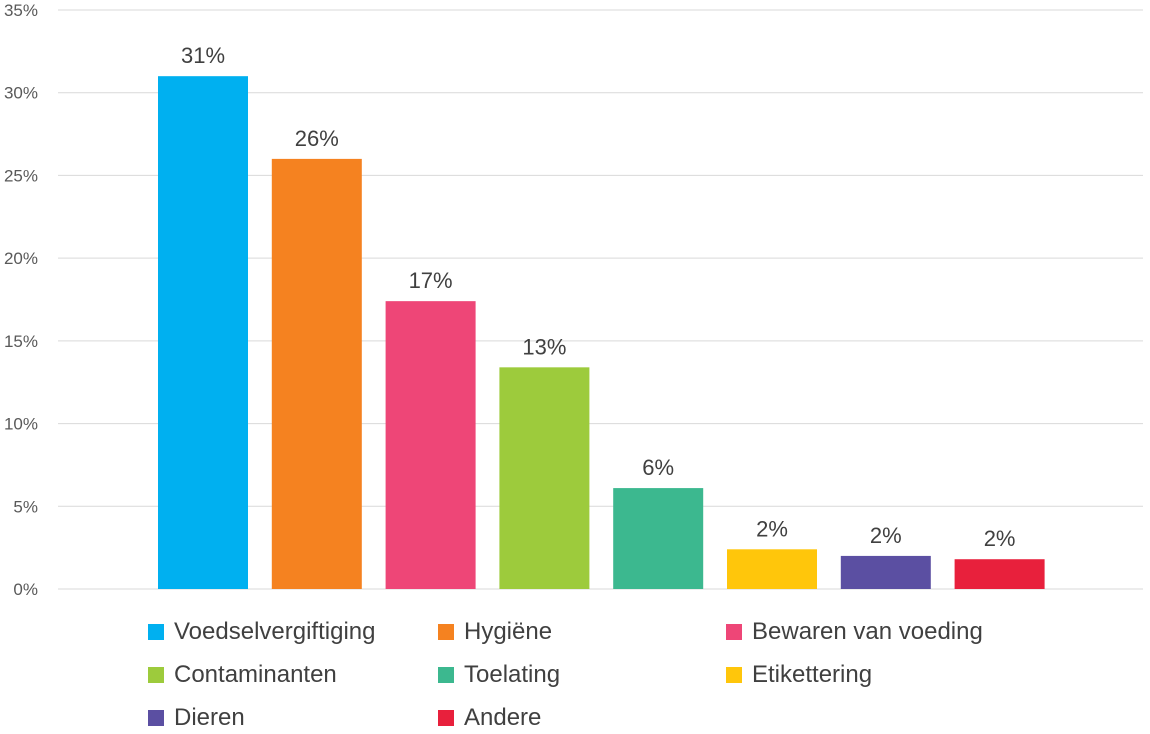 This screenshot has width=1150, height=734. I want to click on legend-item: Etikettering, so click(799, 675).